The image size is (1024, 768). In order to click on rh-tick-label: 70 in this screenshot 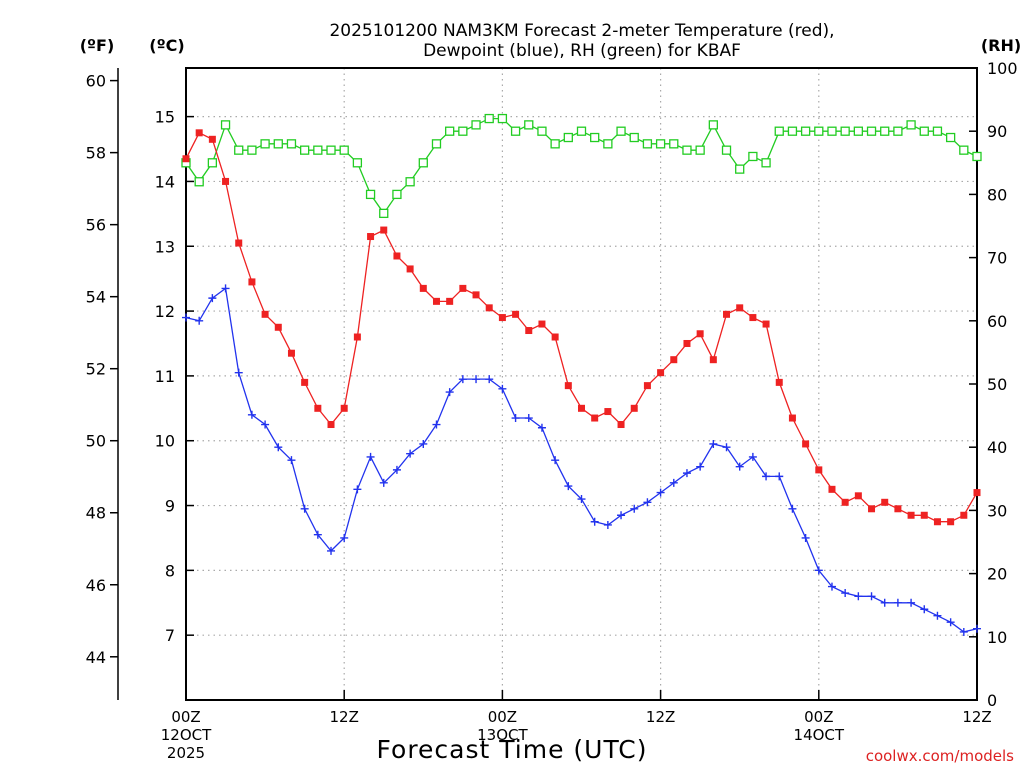, I will do `click(997, 258)`.